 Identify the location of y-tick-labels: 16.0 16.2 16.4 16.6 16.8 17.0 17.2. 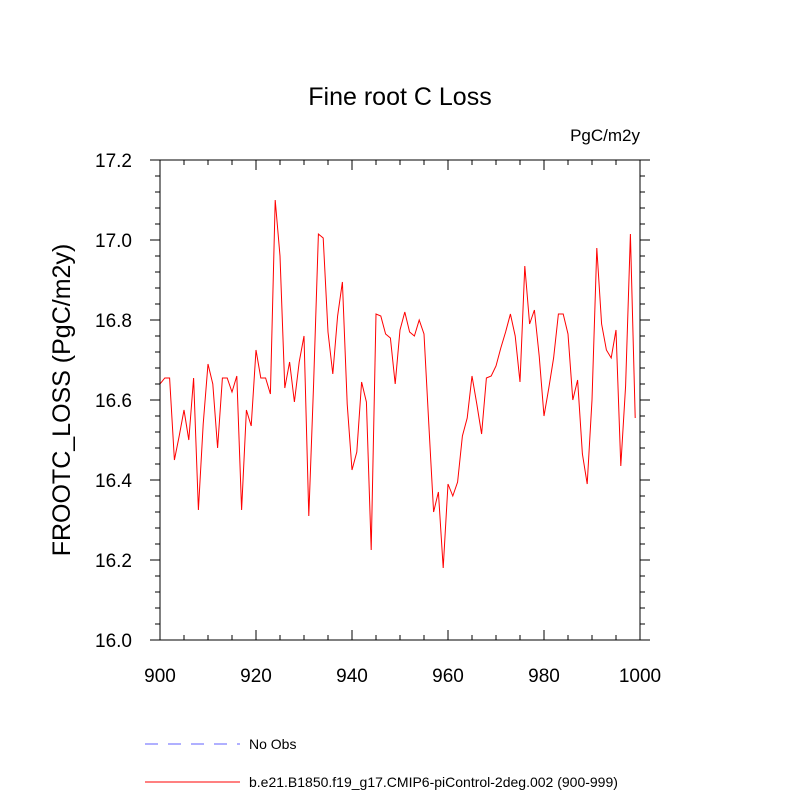
(113, 401).